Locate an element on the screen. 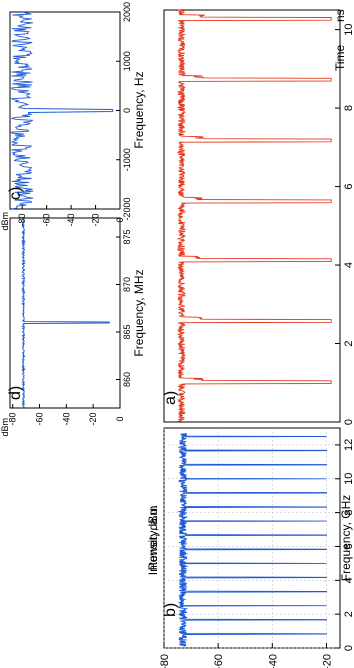  panel-a-xlabel: Time is located at coordinates (340, 57).